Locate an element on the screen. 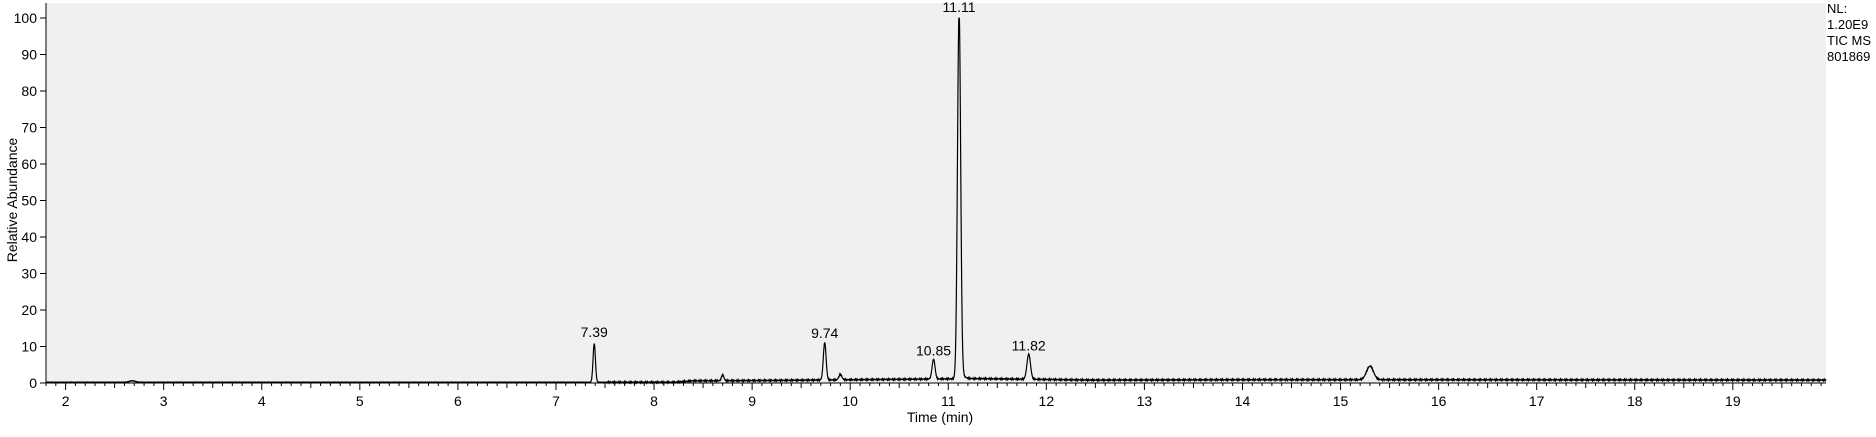 The width and height of the screenshot is (1876, 437). y-tick-label: 0 is located at coordinates (33, 383).